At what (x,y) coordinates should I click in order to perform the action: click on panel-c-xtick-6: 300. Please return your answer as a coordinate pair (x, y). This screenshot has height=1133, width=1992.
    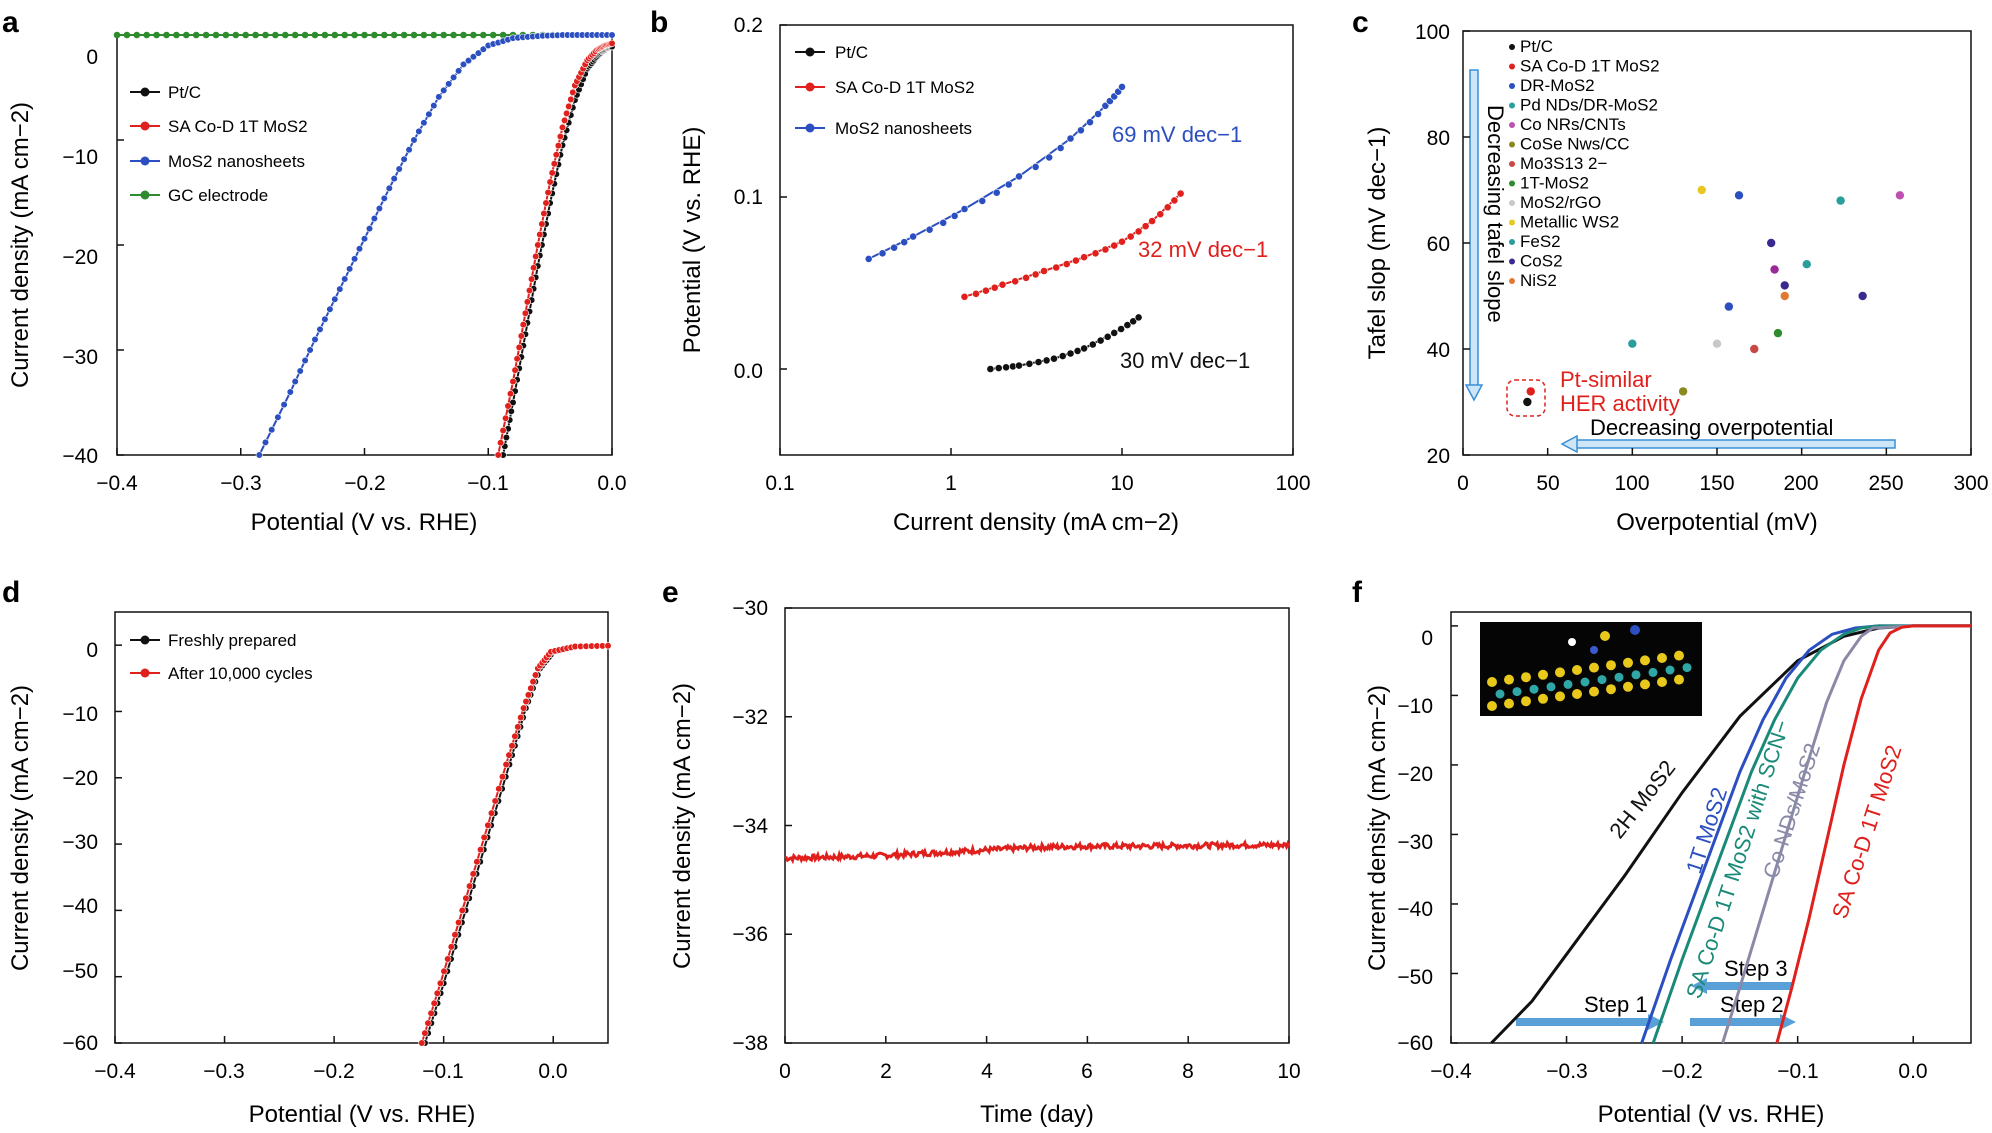
    Looking at the image, I should click on (1970, 483).